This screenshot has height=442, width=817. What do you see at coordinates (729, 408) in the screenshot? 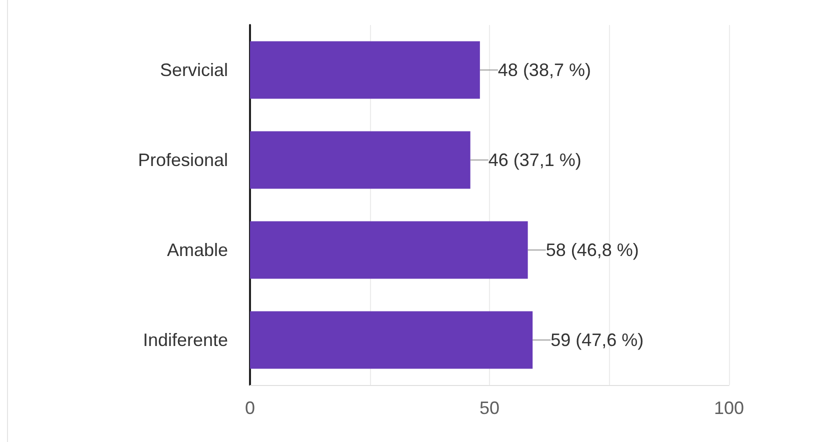
I see `x-tick-label: 100` at bounding box center [729, 408].